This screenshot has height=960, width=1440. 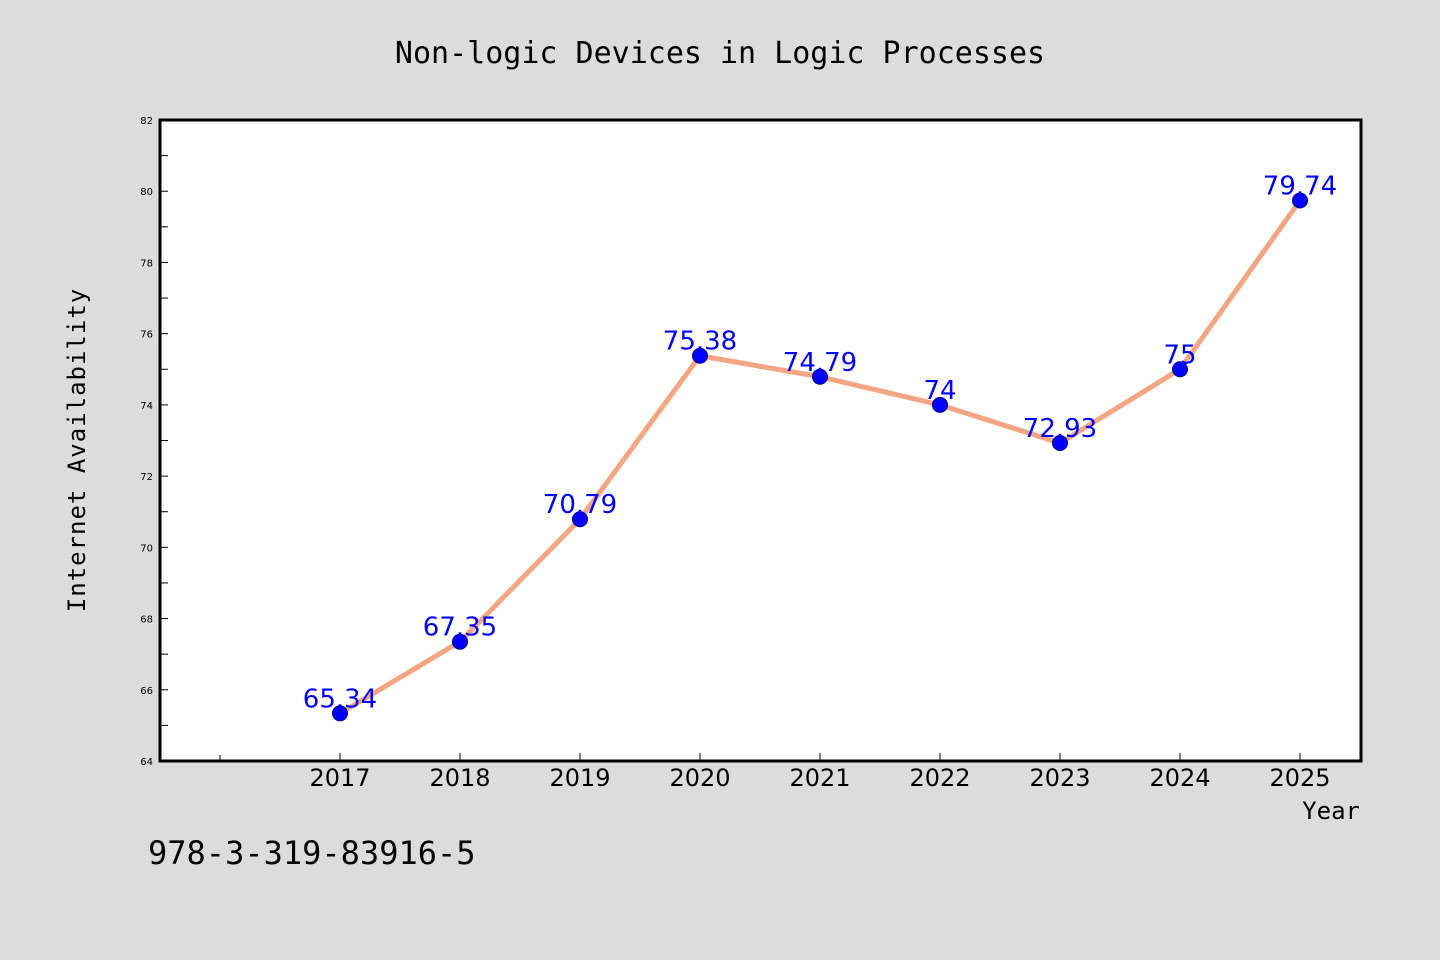 I want to click on data-label: 65.34, so click(x=340, y=699).